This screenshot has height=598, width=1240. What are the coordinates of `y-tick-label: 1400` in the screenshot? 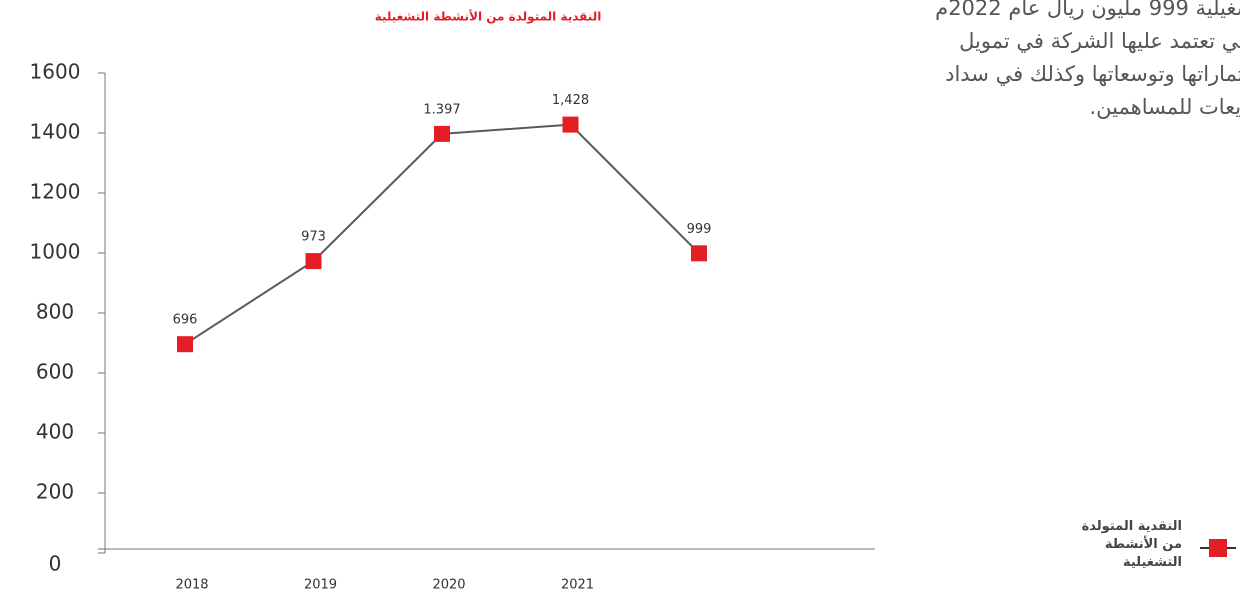 It's located at (55, 132).